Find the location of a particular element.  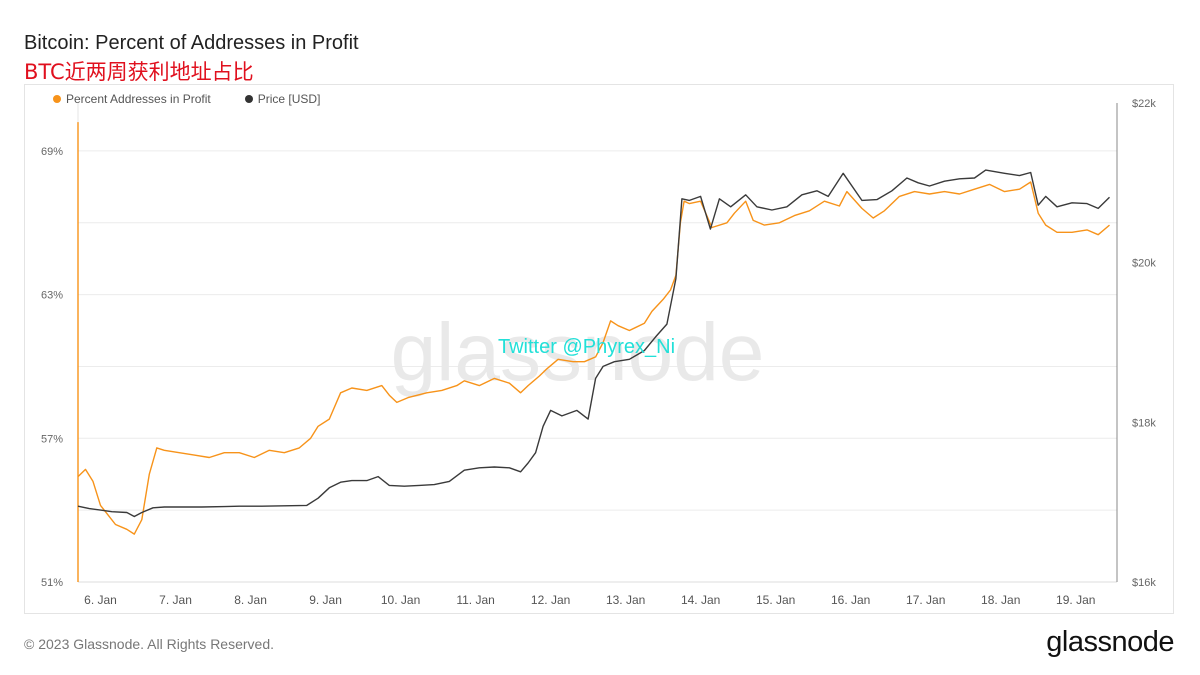

legend-dot-profit is located at coordinates (57, 99).